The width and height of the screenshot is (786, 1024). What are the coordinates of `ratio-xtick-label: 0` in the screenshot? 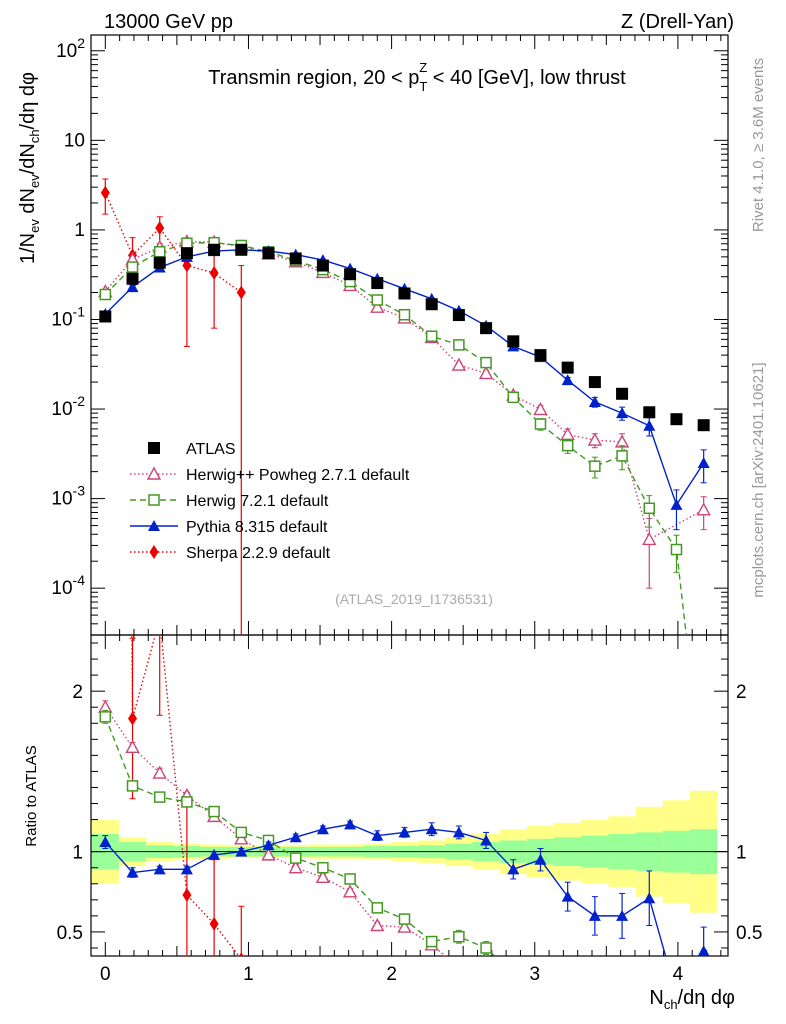 It's located at (105, 974).